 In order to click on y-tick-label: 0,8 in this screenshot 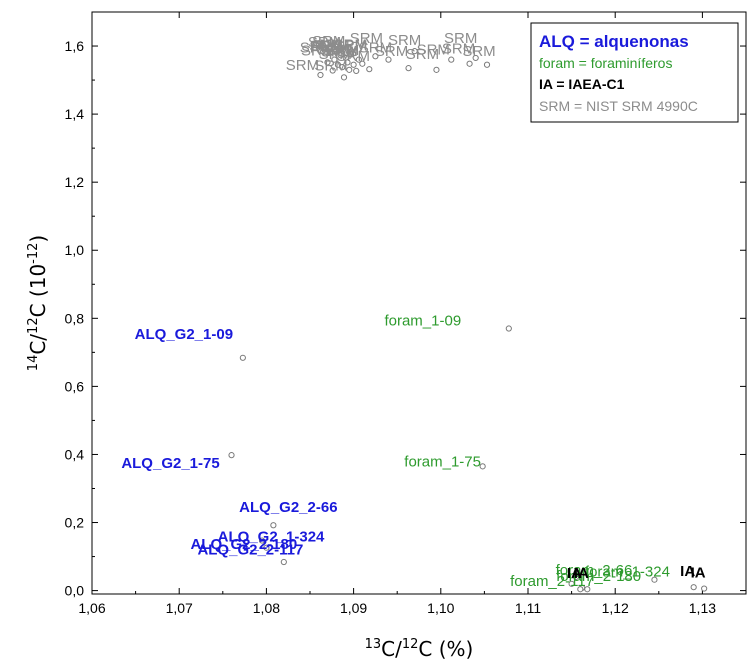, I will do `click(75, 318)`.